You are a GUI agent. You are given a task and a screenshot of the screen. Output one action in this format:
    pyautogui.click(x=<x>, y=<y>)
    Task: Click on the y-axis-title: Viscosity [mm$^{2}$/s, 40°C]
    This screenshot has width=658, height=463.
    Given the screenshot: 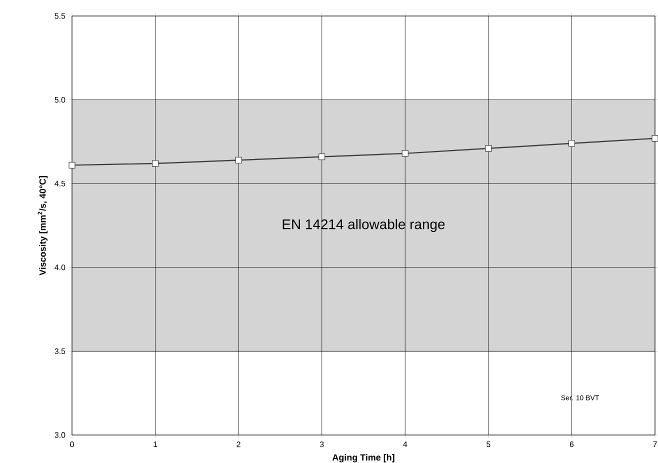 What is the action you would take?
    pyautogui.click(x=43, y=226)
    